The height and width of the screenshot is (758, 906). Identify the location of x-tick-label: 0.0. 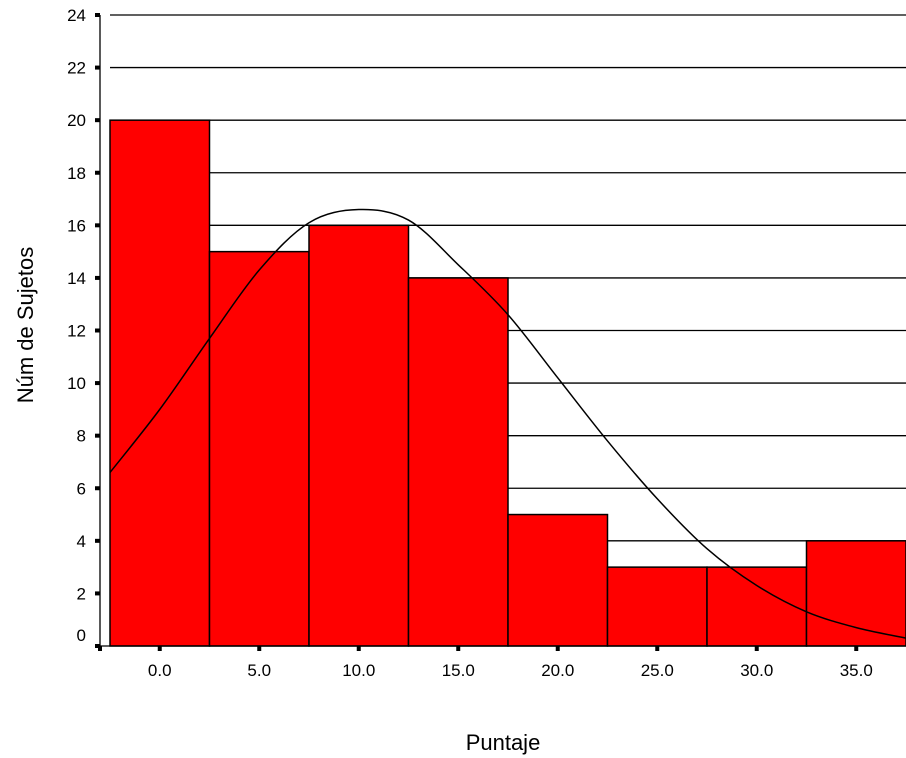
(160, 670).